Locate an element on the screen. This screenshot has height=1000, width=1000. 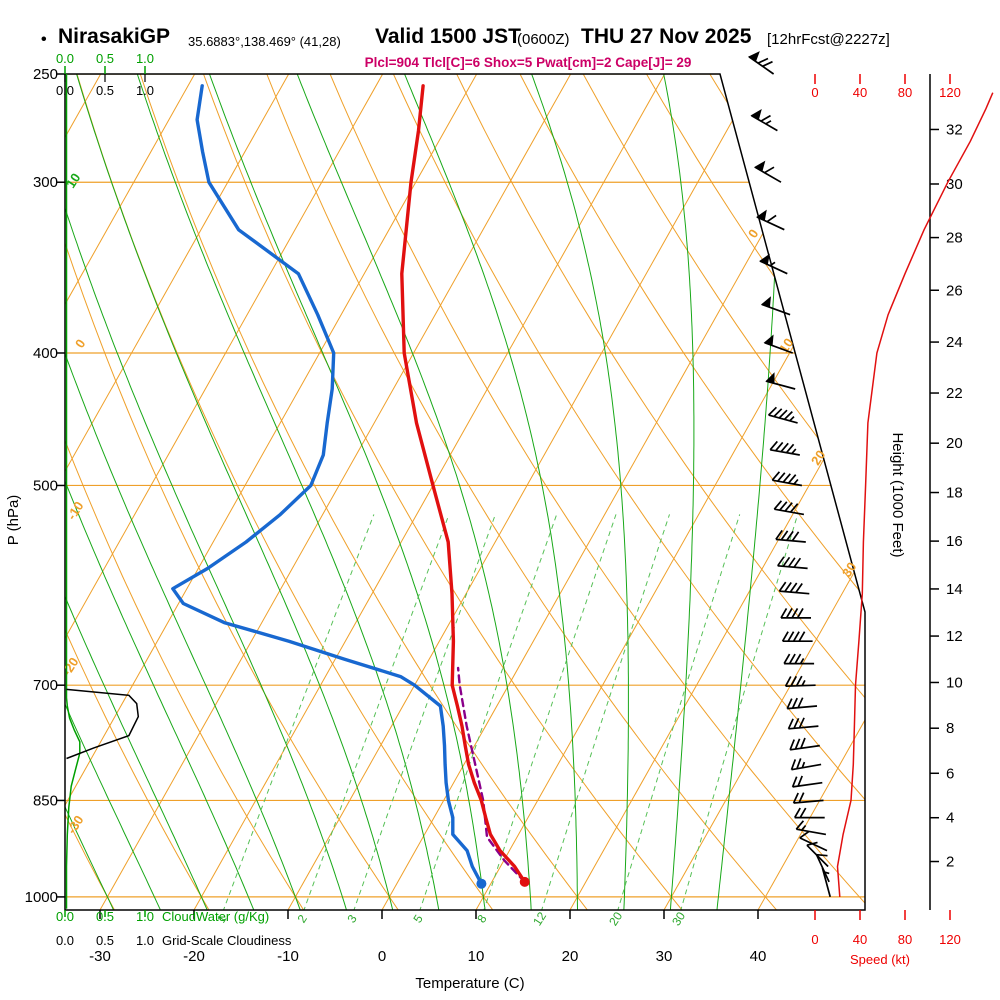
temperature-tick-label: -10 is located at coordinates (288, 956).